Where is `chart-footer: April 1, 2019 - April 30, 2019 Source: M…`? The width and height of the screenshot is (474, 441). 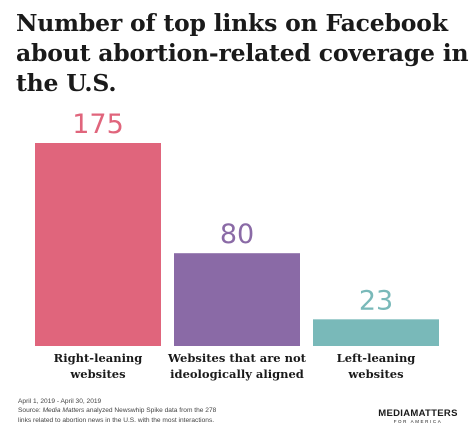 chart-footer: April 1, 2019 - April 30, 2019 Source: M… is located at coordinates (178, 411).